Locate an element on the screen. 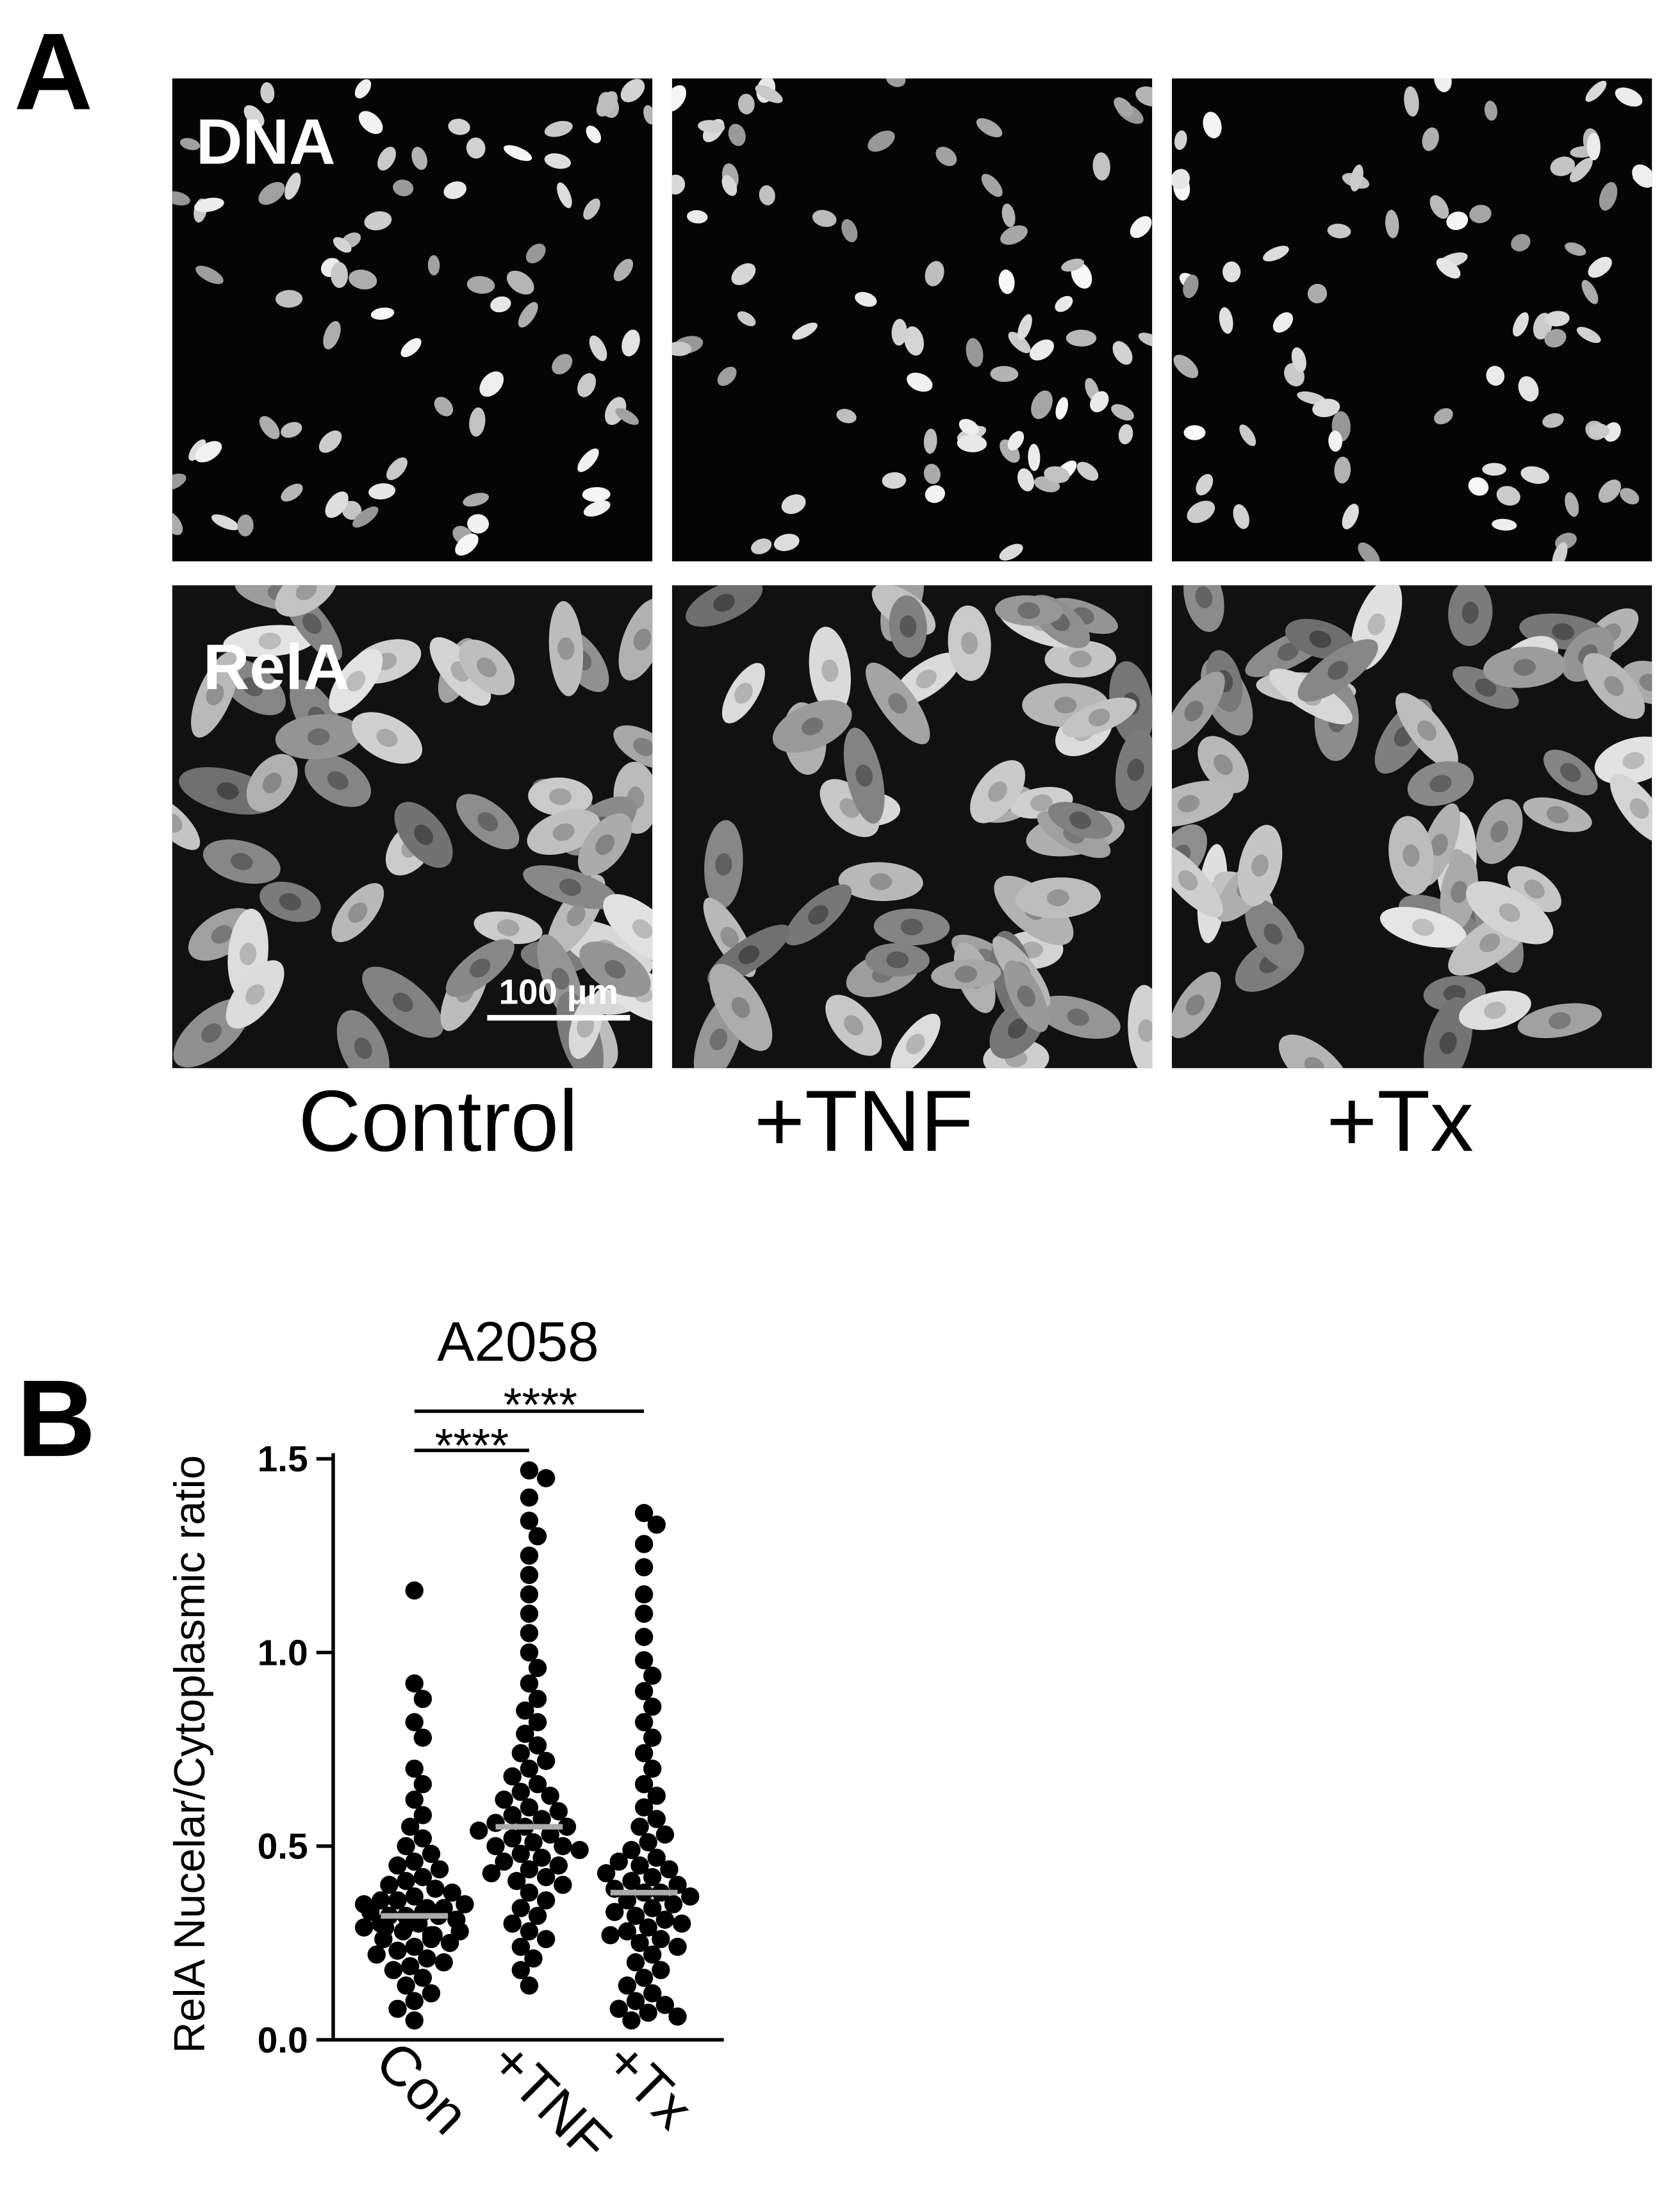 This screenshot has height=2198, width=1680. column-label: +TNF is located at coordinates (863, 1120).